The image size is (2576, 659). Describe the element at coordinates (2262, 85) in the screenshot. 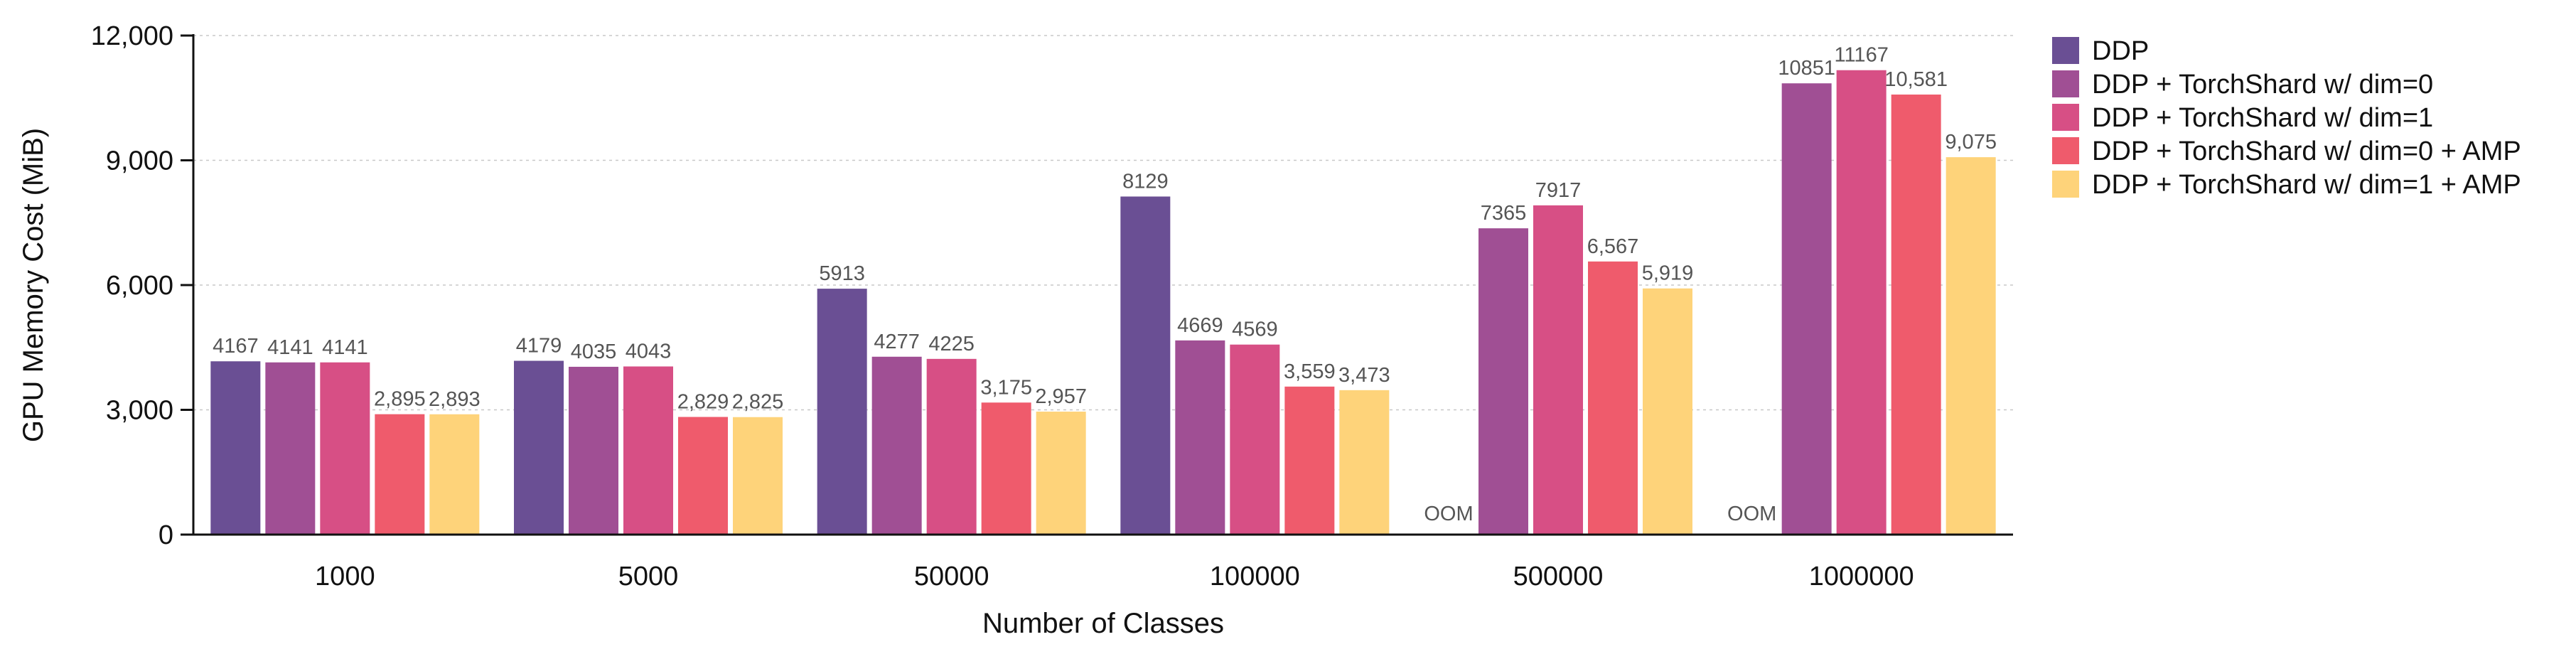

I see `legend-label: DDP + TorchShard w/ dim=0` at that location.